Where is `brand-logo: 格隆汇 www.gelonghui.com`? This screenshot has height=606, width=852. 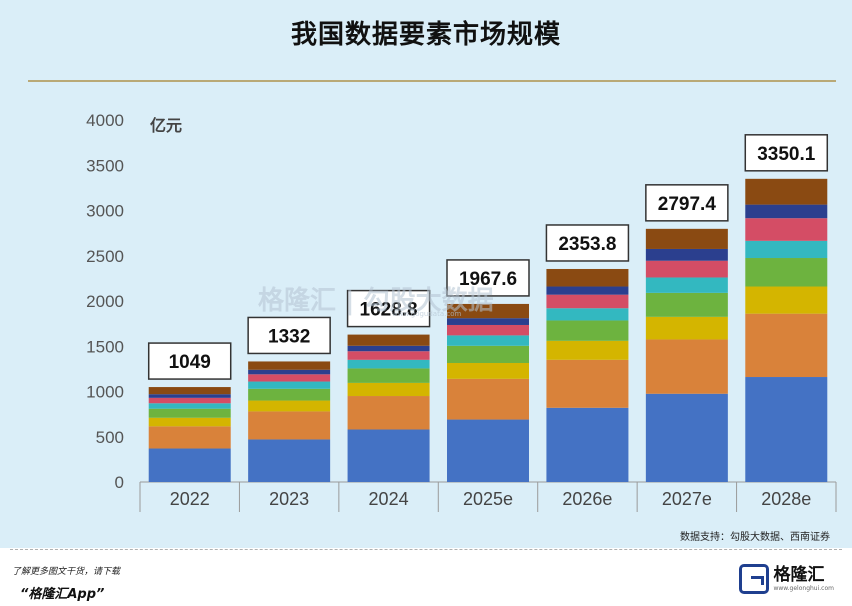 brand-logo: 格隆汇 www.gelonghui.com is located at coordinates (786, 579).